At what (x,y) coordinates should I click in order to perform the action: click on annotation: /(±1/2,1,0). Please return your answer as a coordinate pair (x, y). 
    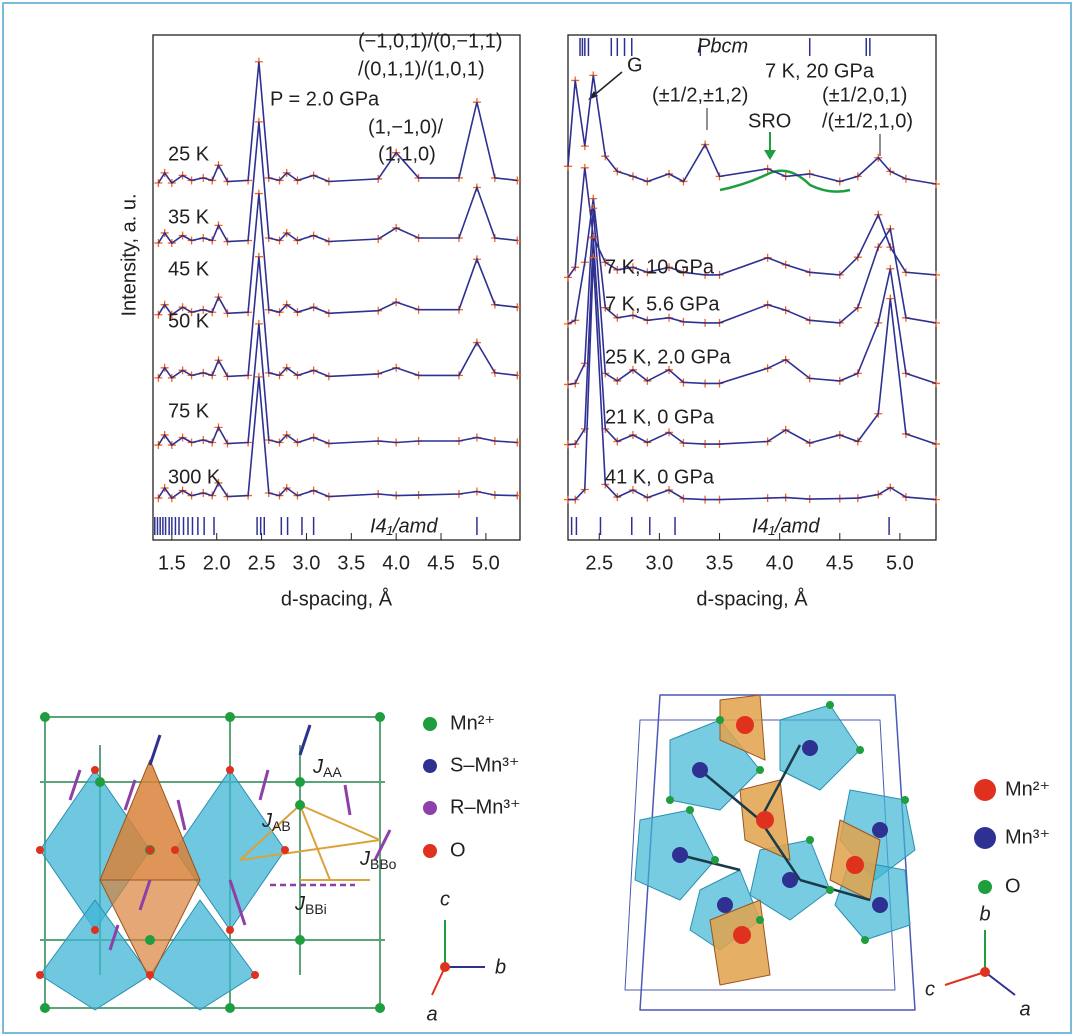
    Looking at the image, I should click on (867, 121).